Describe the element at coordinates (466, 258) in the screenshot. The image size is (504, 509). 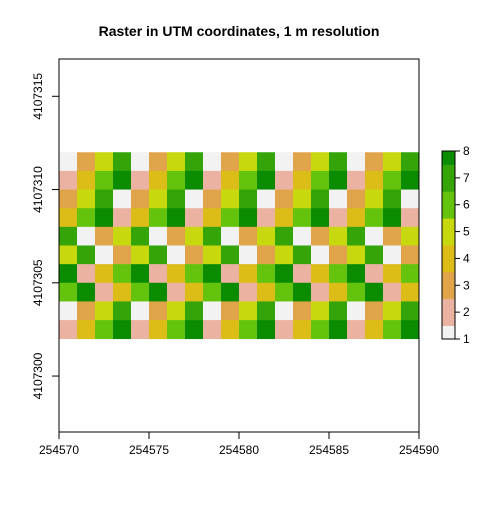
I see `legend-tick-label: 4` at that location.